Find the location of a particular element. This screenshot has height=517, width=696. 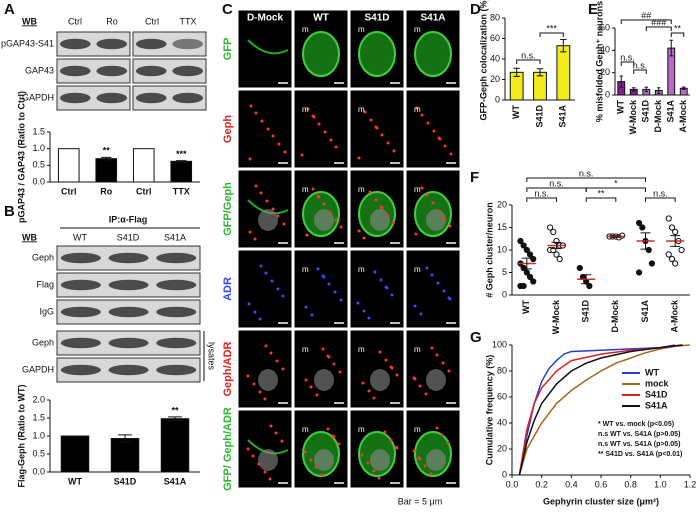

lane-label: S41D is located at coordinates (128, 237).